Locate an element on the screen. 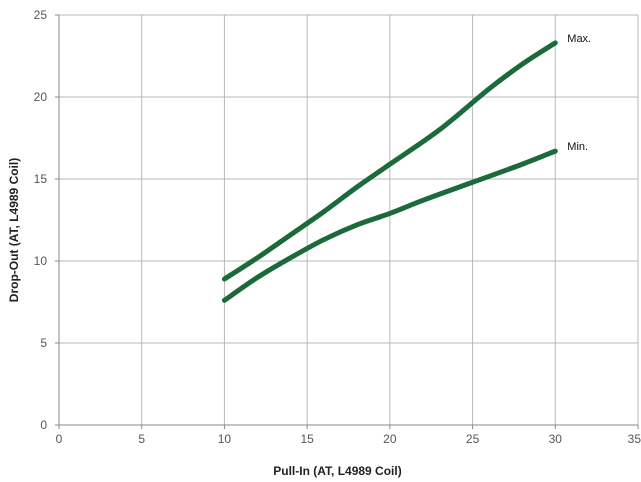  y-tick-label: 5 is located at coordinates (43, 343).